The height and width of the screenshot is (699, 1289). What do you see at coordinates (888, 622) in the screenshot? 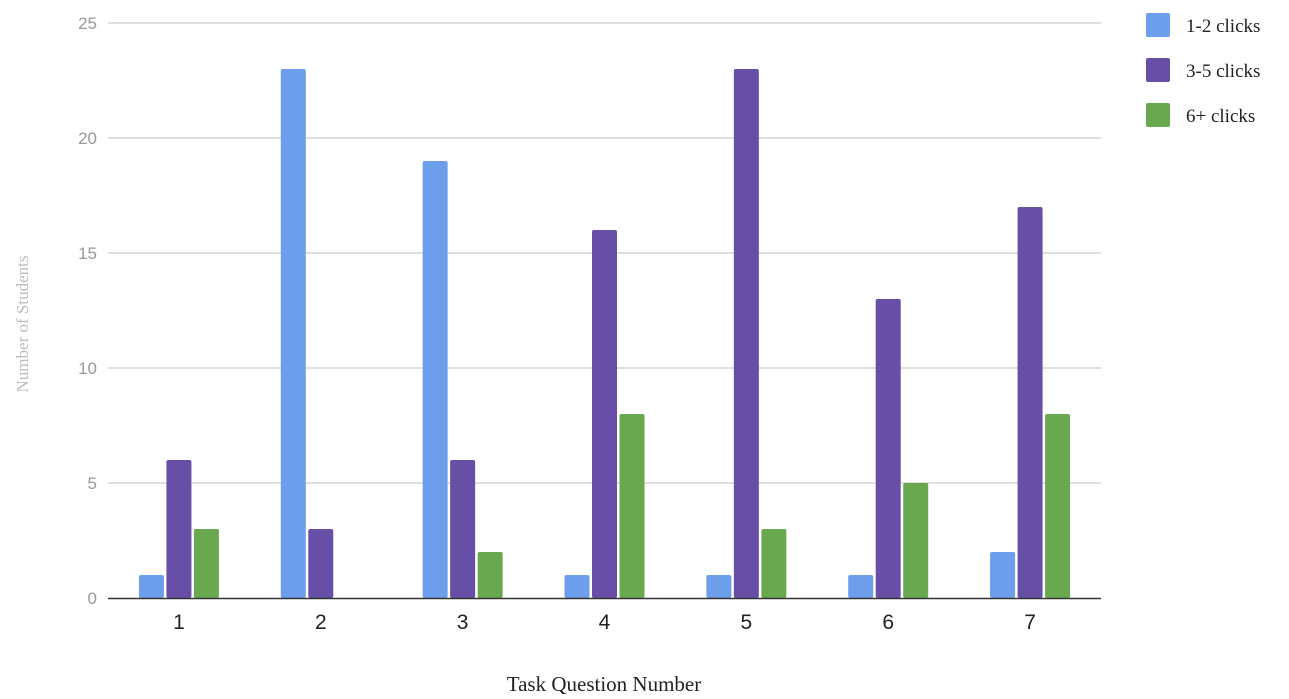
I see `x-tick-label: 6` at bounding box center [888, 622].